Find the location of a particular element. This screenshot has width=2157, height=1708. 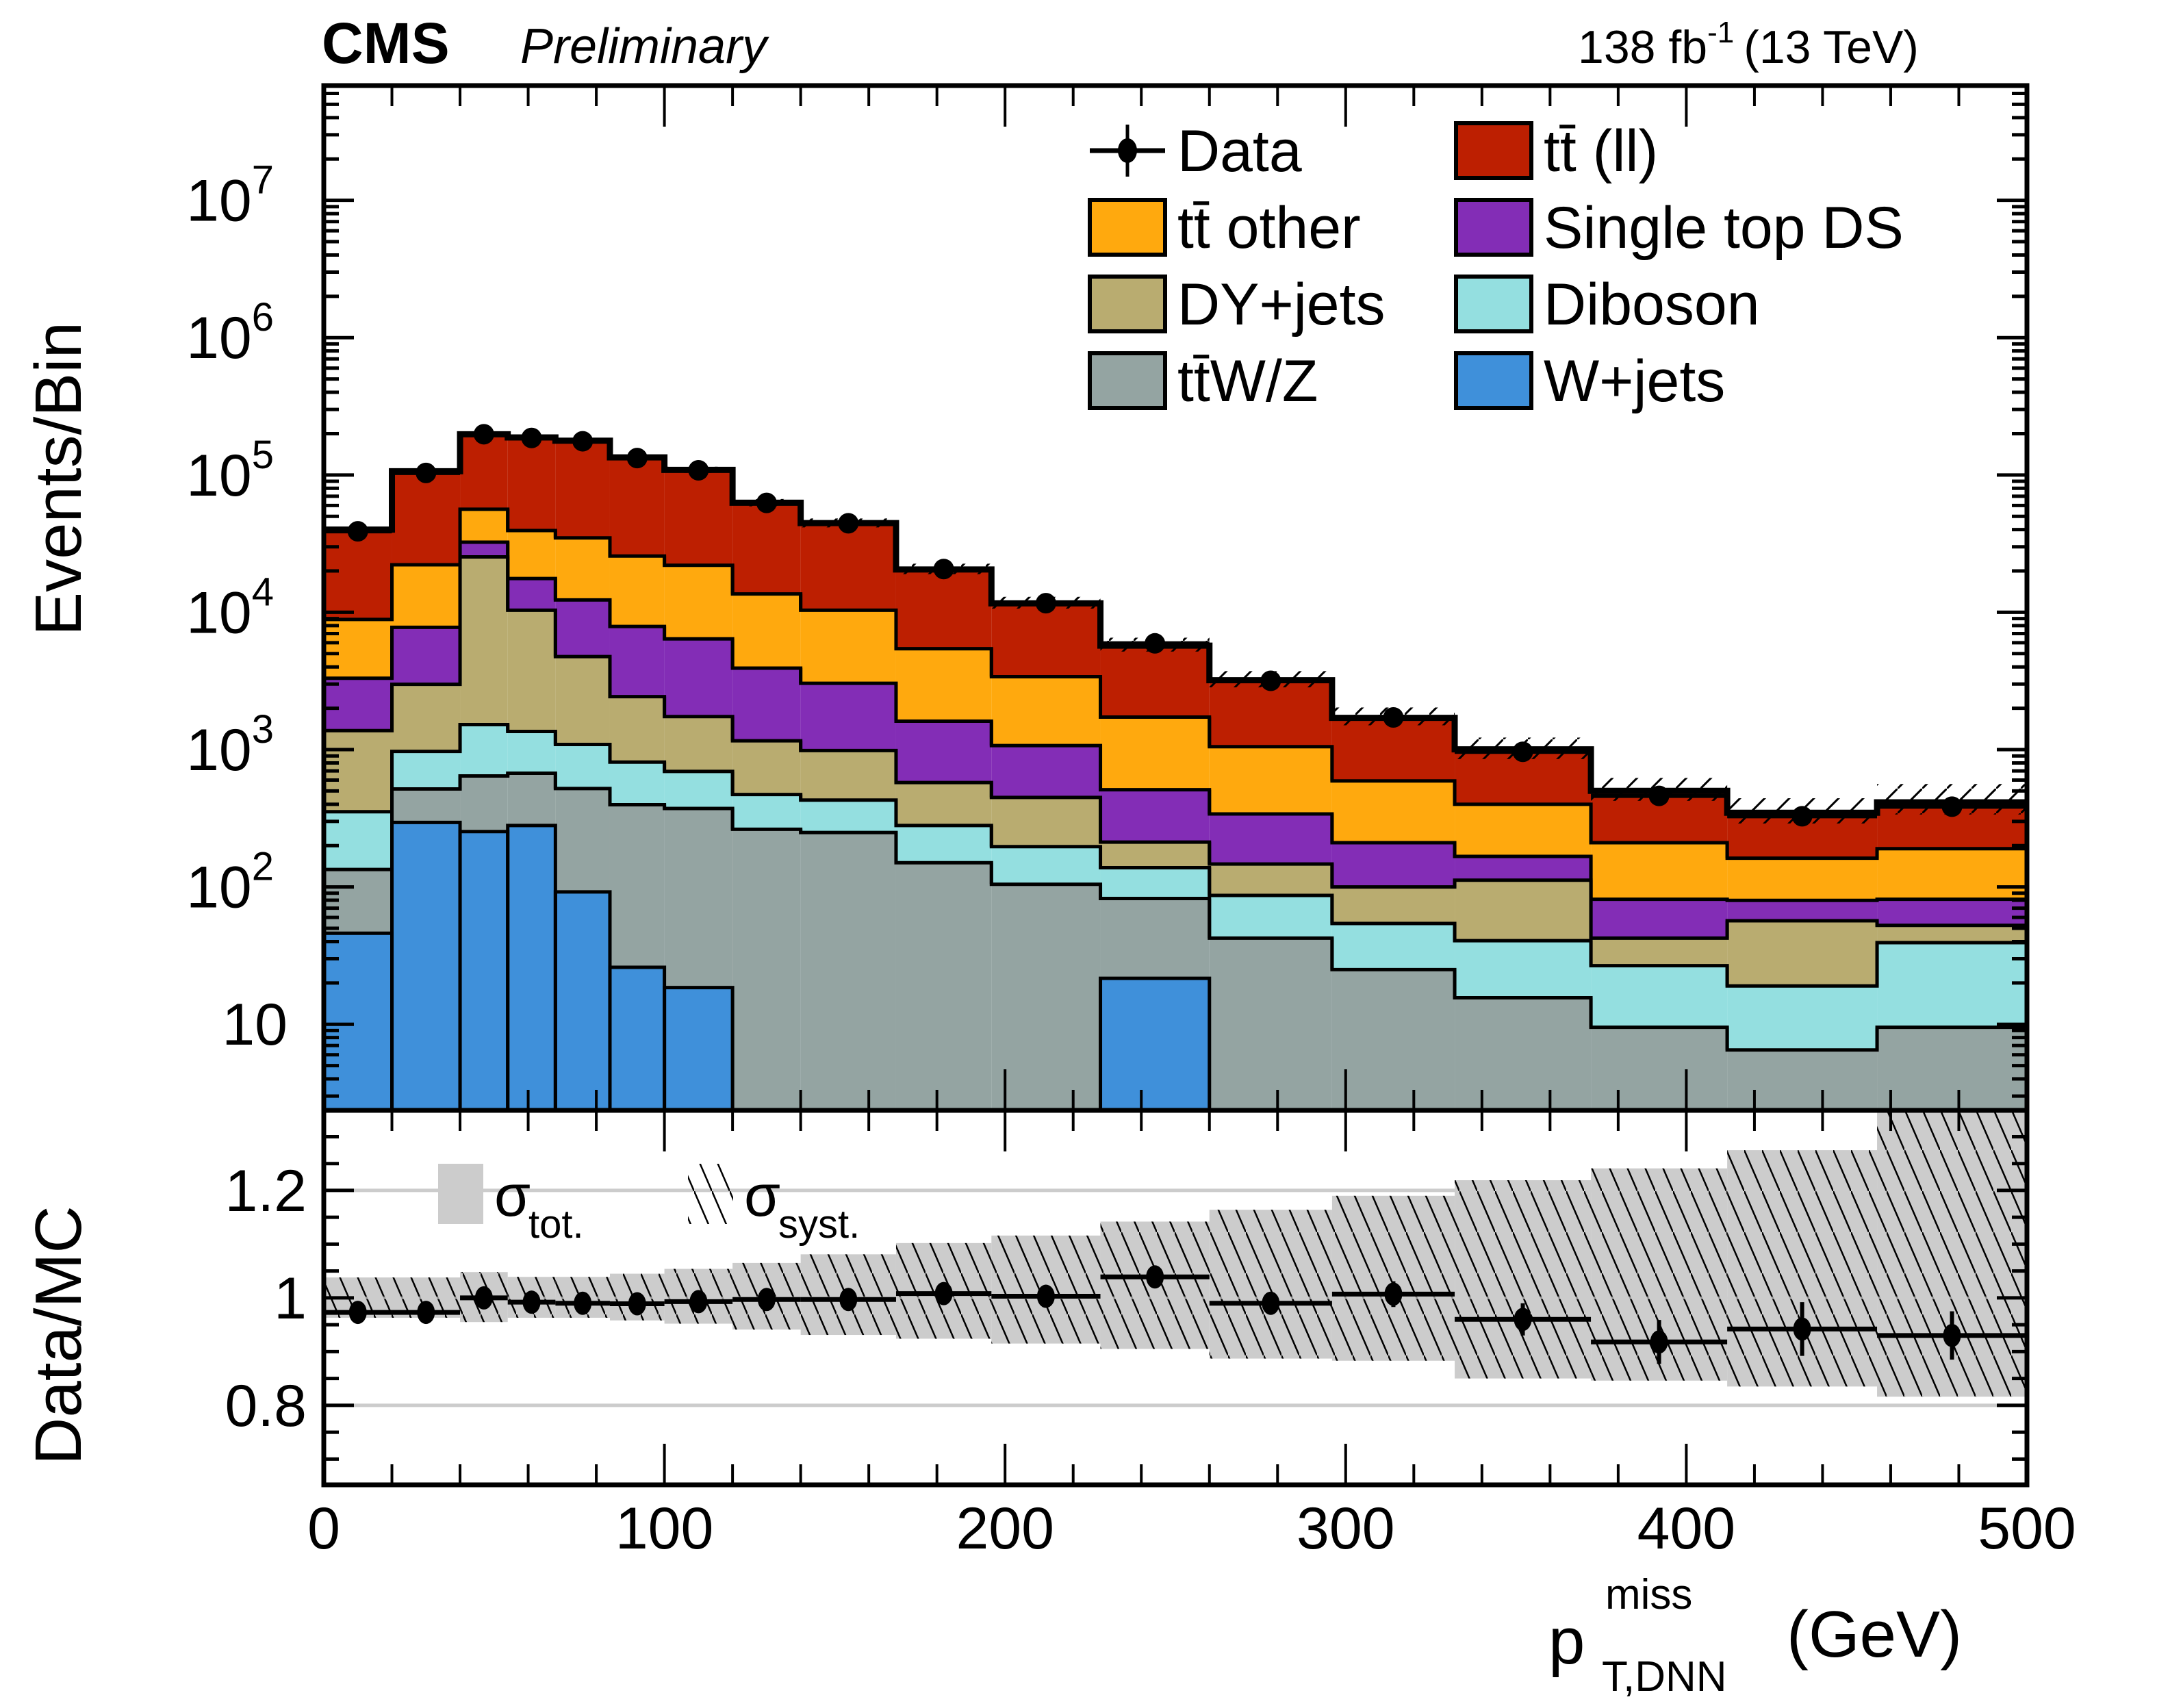

ratio-legend-fill-swatch is located at coordinates (460, 1194).